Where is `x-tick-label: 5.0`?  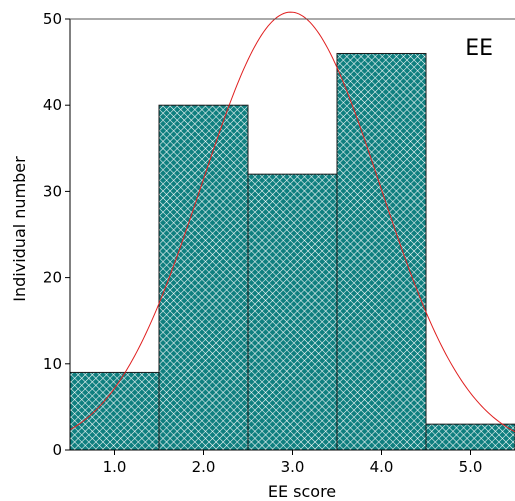
x-tick-label: 5.0 is located at coordinates (471, 467).